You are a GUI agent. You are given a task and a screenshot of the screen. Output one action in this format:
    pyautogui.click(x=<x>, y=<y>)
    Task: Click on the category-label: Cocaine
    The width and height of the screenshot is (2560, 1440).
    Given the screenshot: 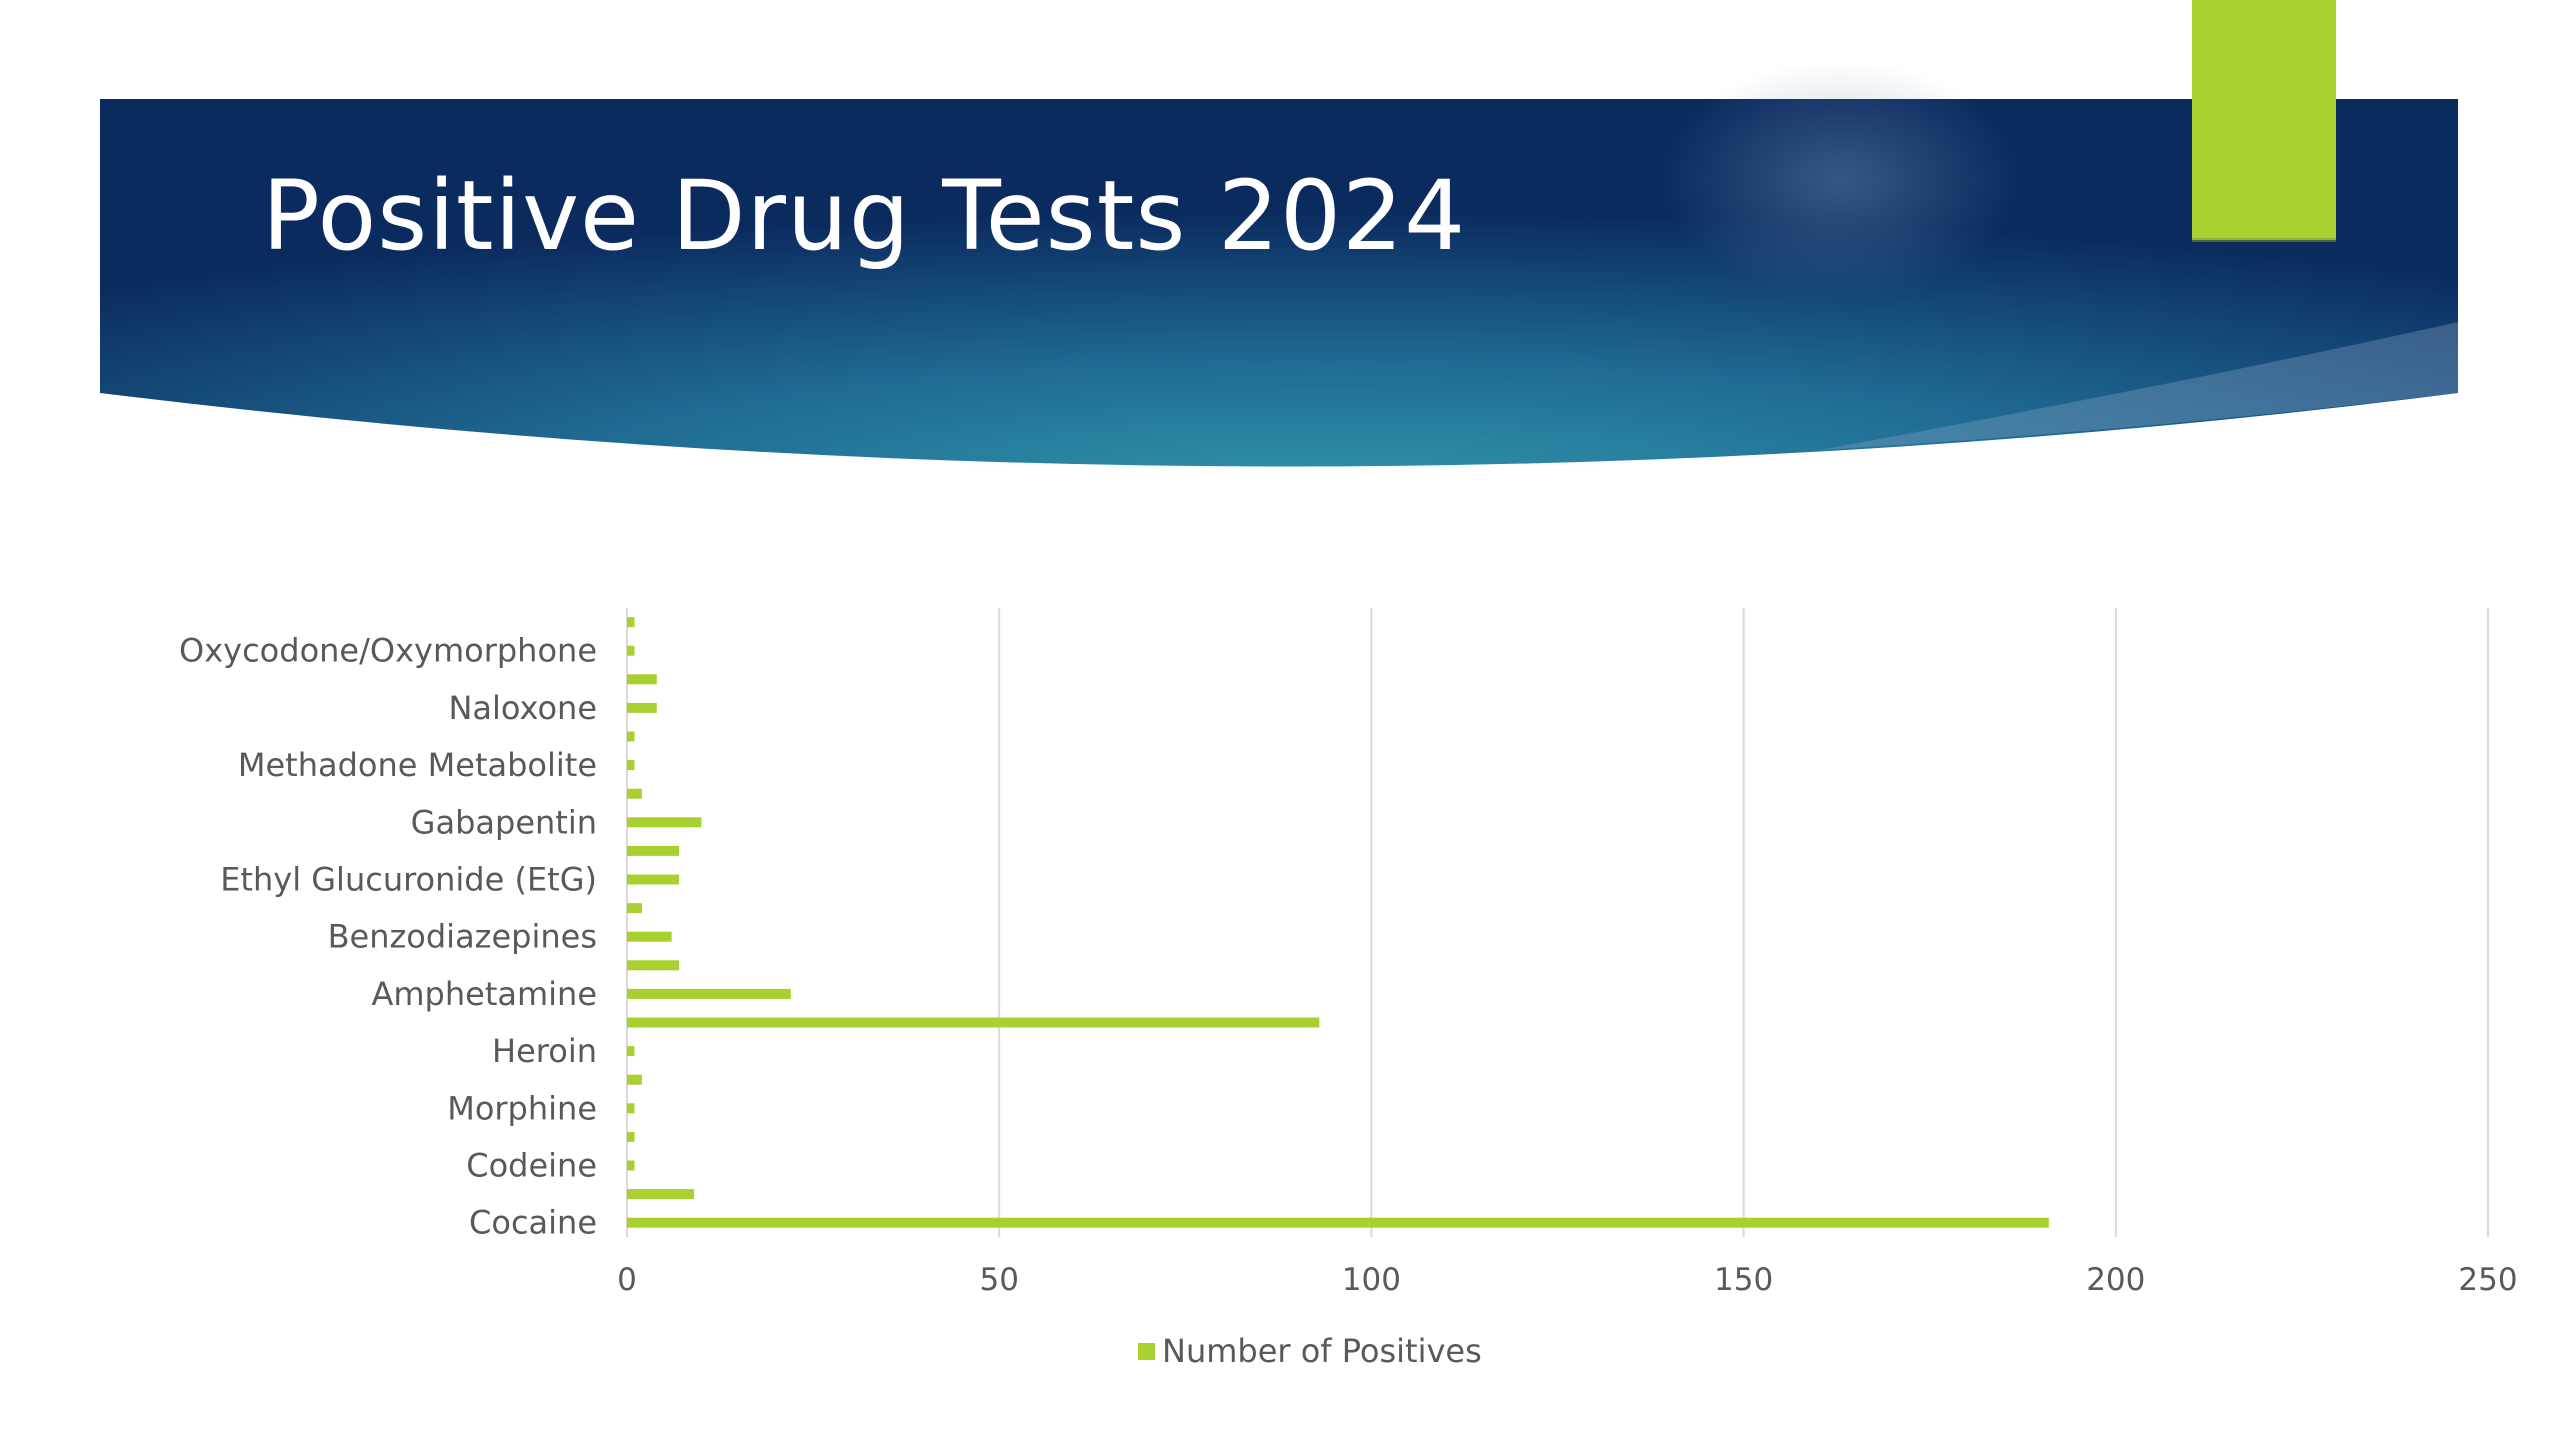 What is the action you would take?
    pyautogui.click(x=533, y=1223)
    